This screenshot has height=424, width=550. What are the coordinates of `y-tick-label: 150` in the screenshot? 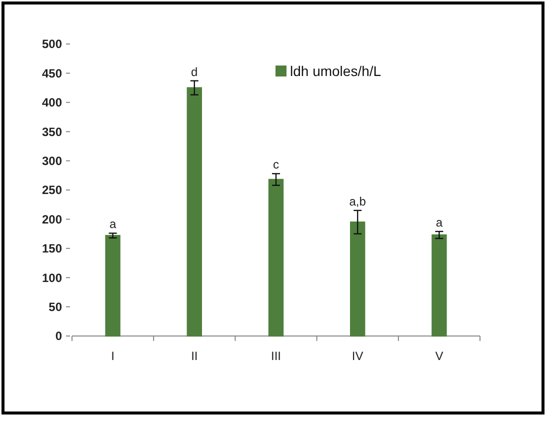 It's located at (52, 249).